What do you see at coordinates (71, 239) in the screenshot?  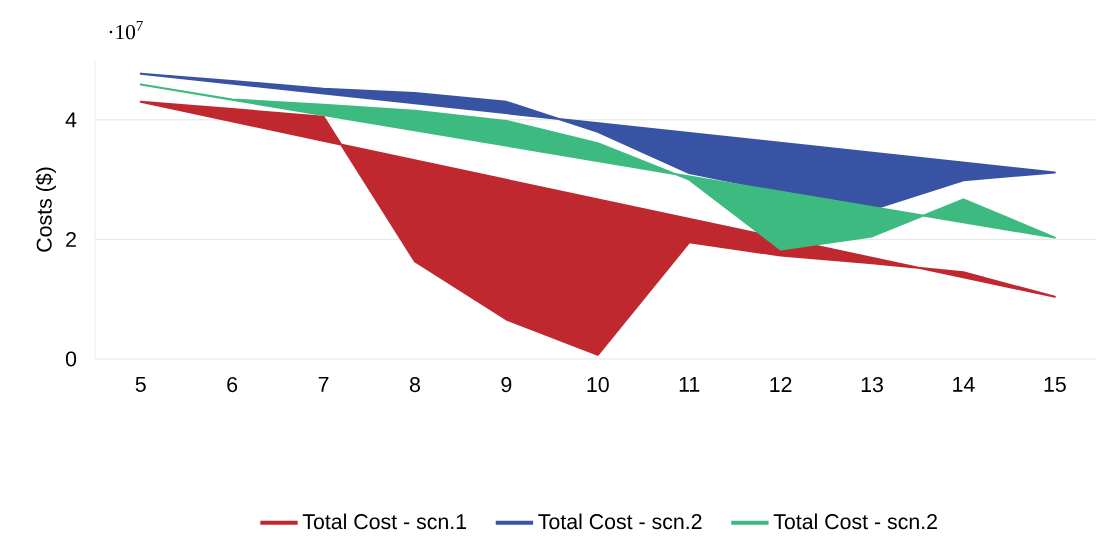 I see `y-tick-label: 2` at bounding box center [71, 239].